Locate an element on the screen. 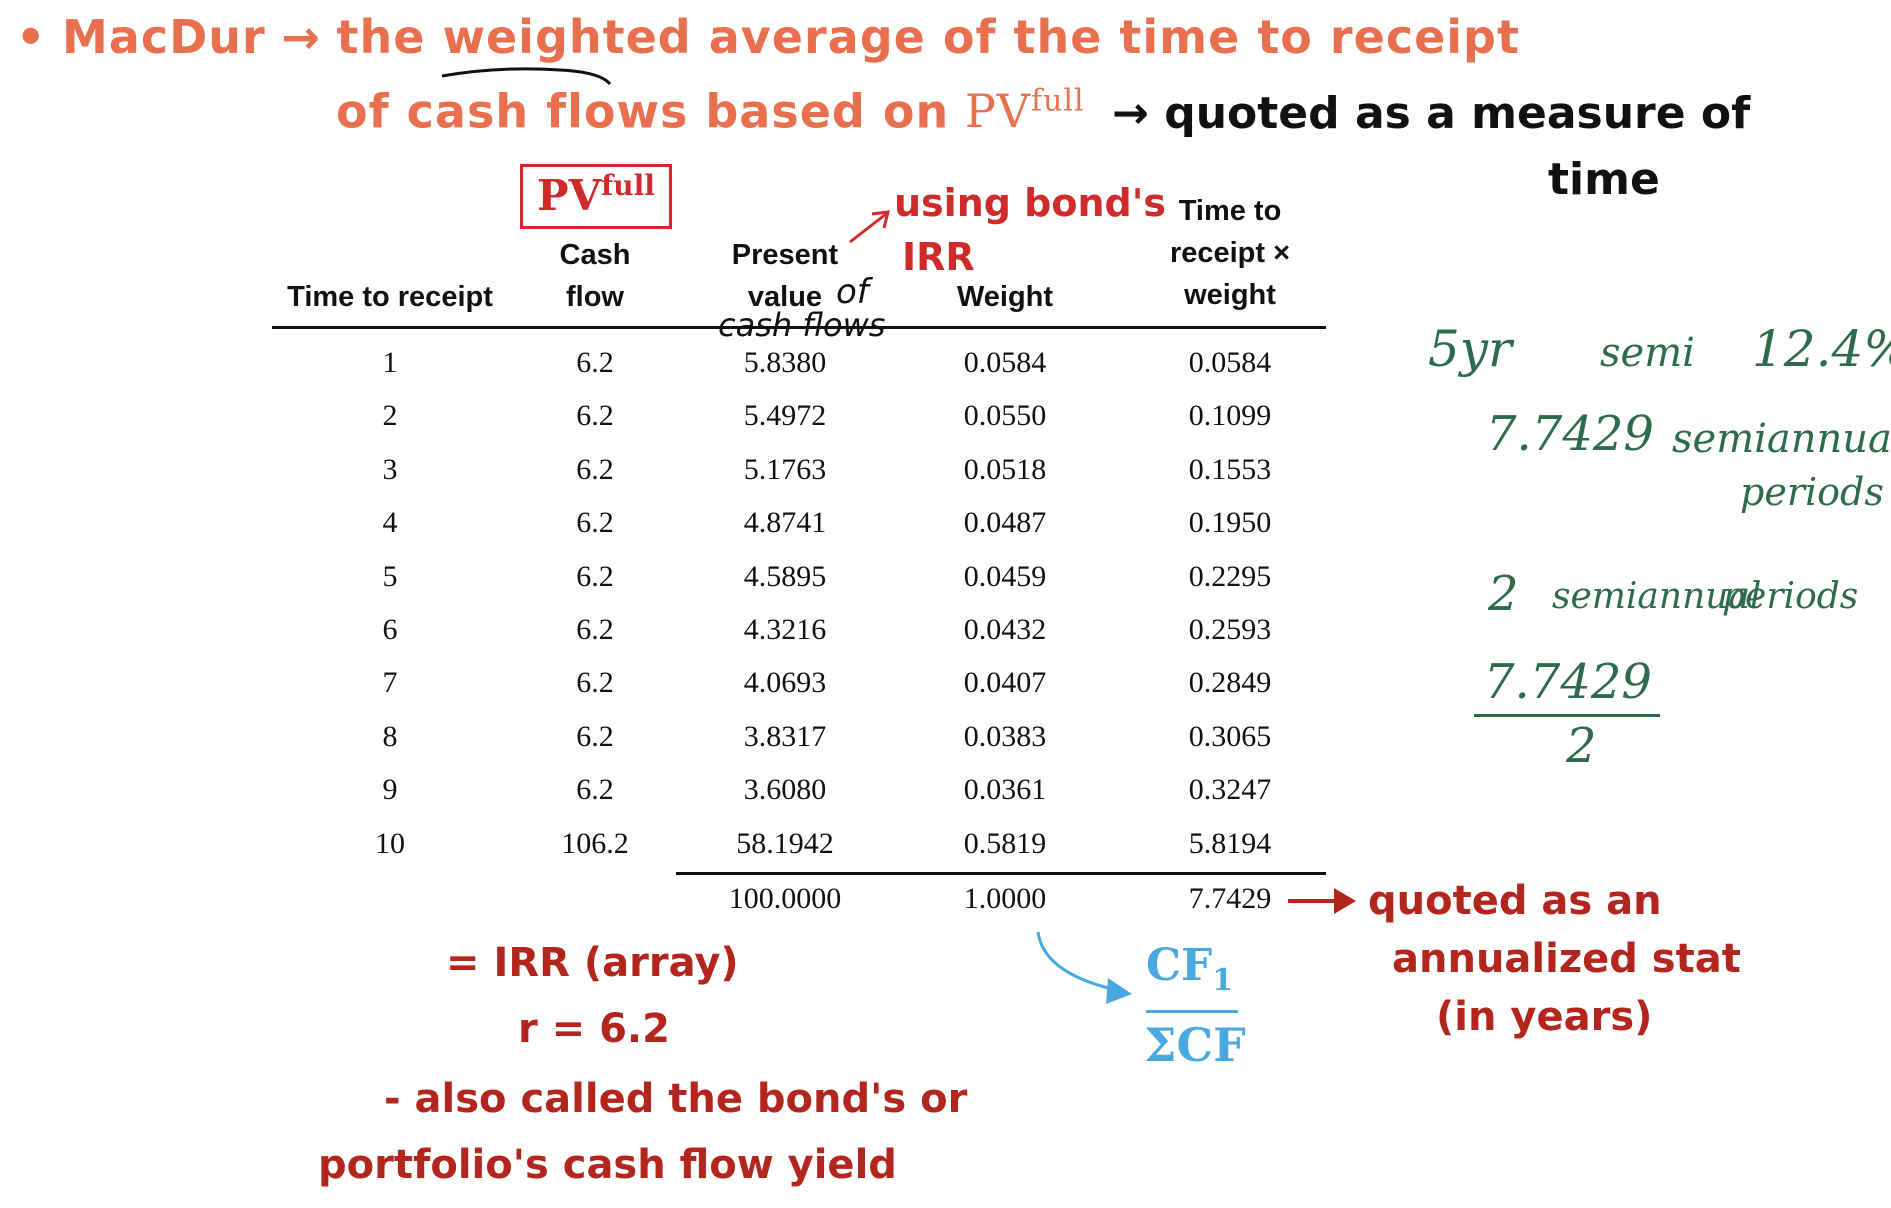  cell-present-value: 4.8741 is located at coordinates (785, 523).